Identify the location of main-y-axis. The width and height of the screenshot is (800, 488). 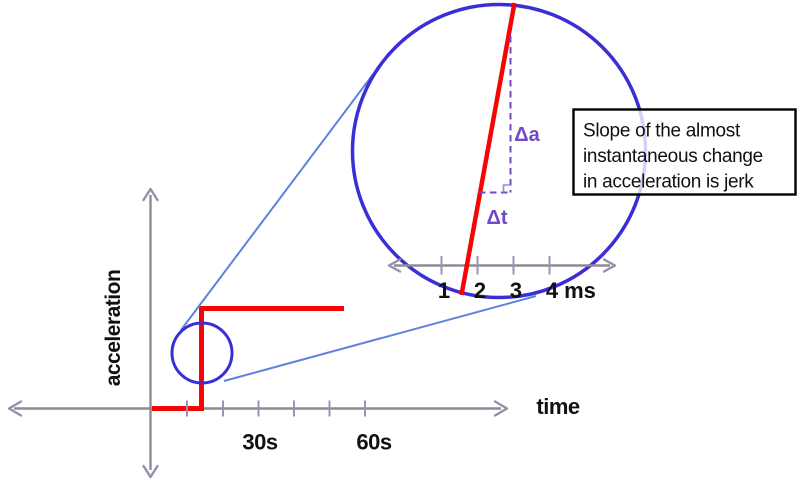
(150, 333).